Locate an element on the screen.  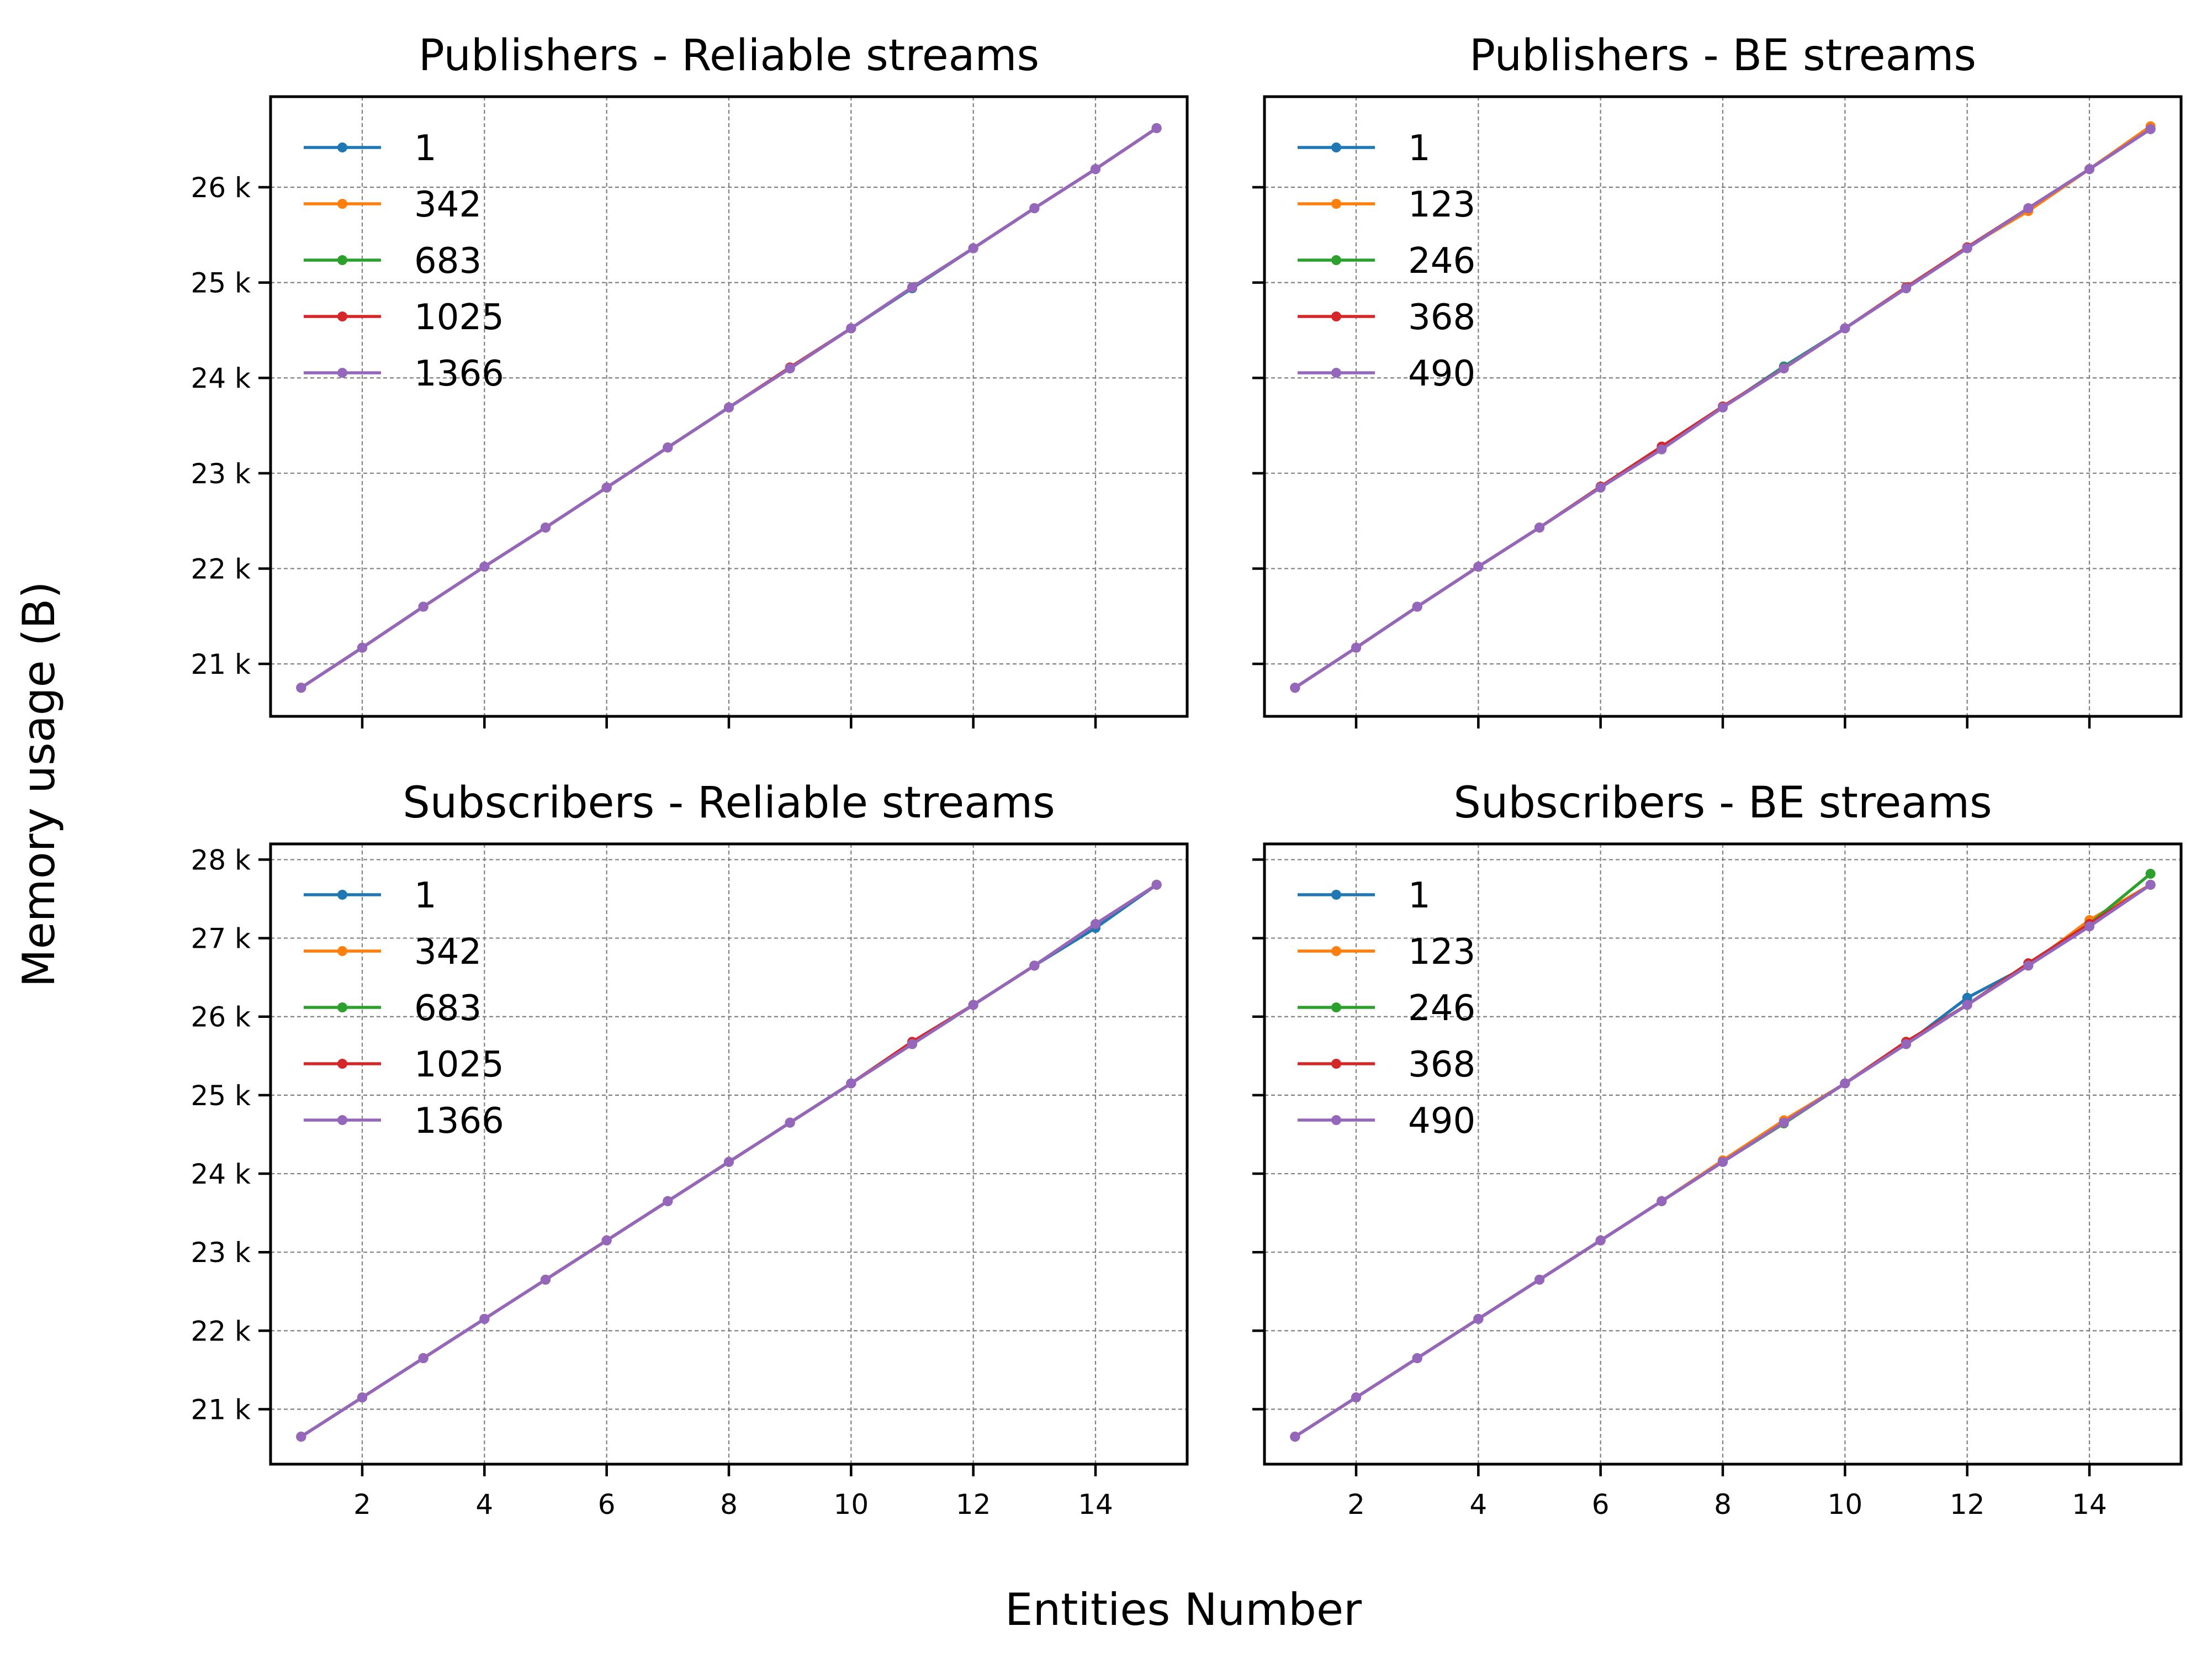
x-tick-label: 6 is located at coordinates (607, 1504).